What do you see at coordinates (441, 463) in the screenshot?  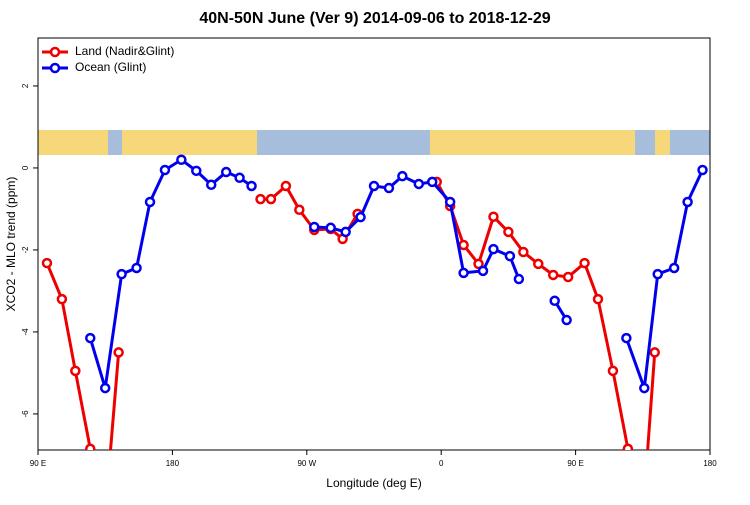 I see `x-tick-label: 0` at bounding box center [441, 463].